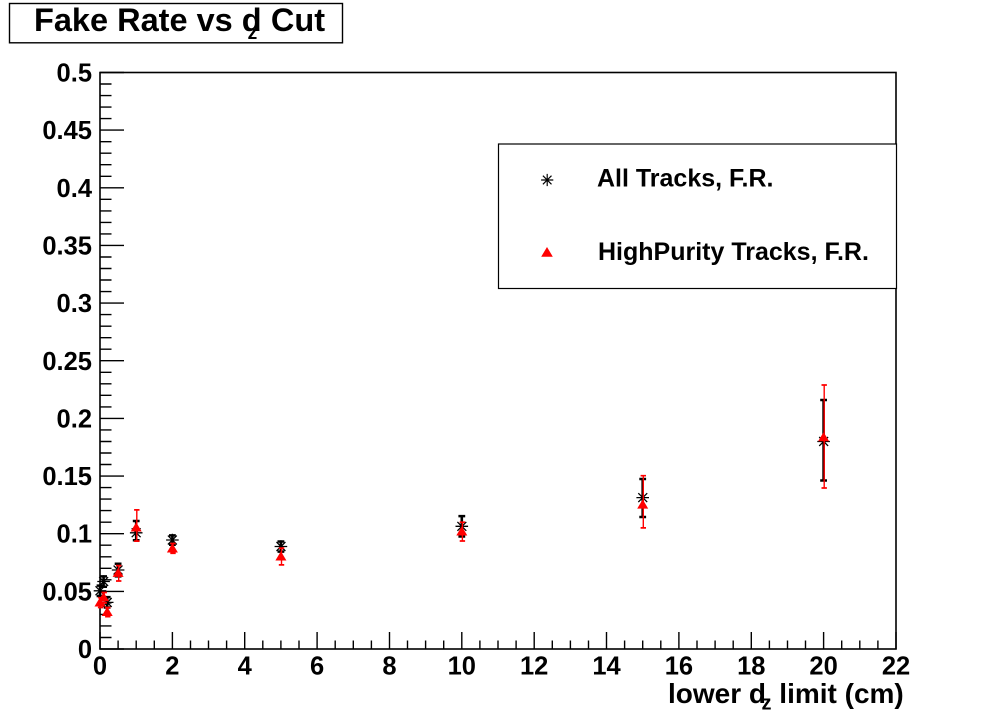  Describe the element at coordinates (733, 252) in the screenshot. I see `svg-text: HighPurity Tracks, F.R.` at that location.